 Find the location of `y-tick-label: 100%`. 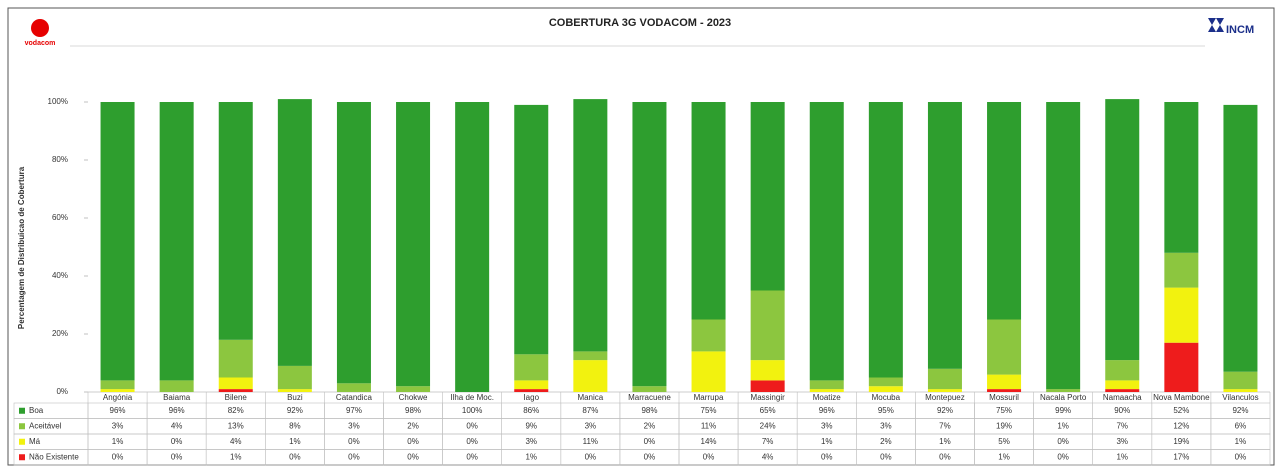

y-tick-label: 100% is located at coordinates (58, 101).